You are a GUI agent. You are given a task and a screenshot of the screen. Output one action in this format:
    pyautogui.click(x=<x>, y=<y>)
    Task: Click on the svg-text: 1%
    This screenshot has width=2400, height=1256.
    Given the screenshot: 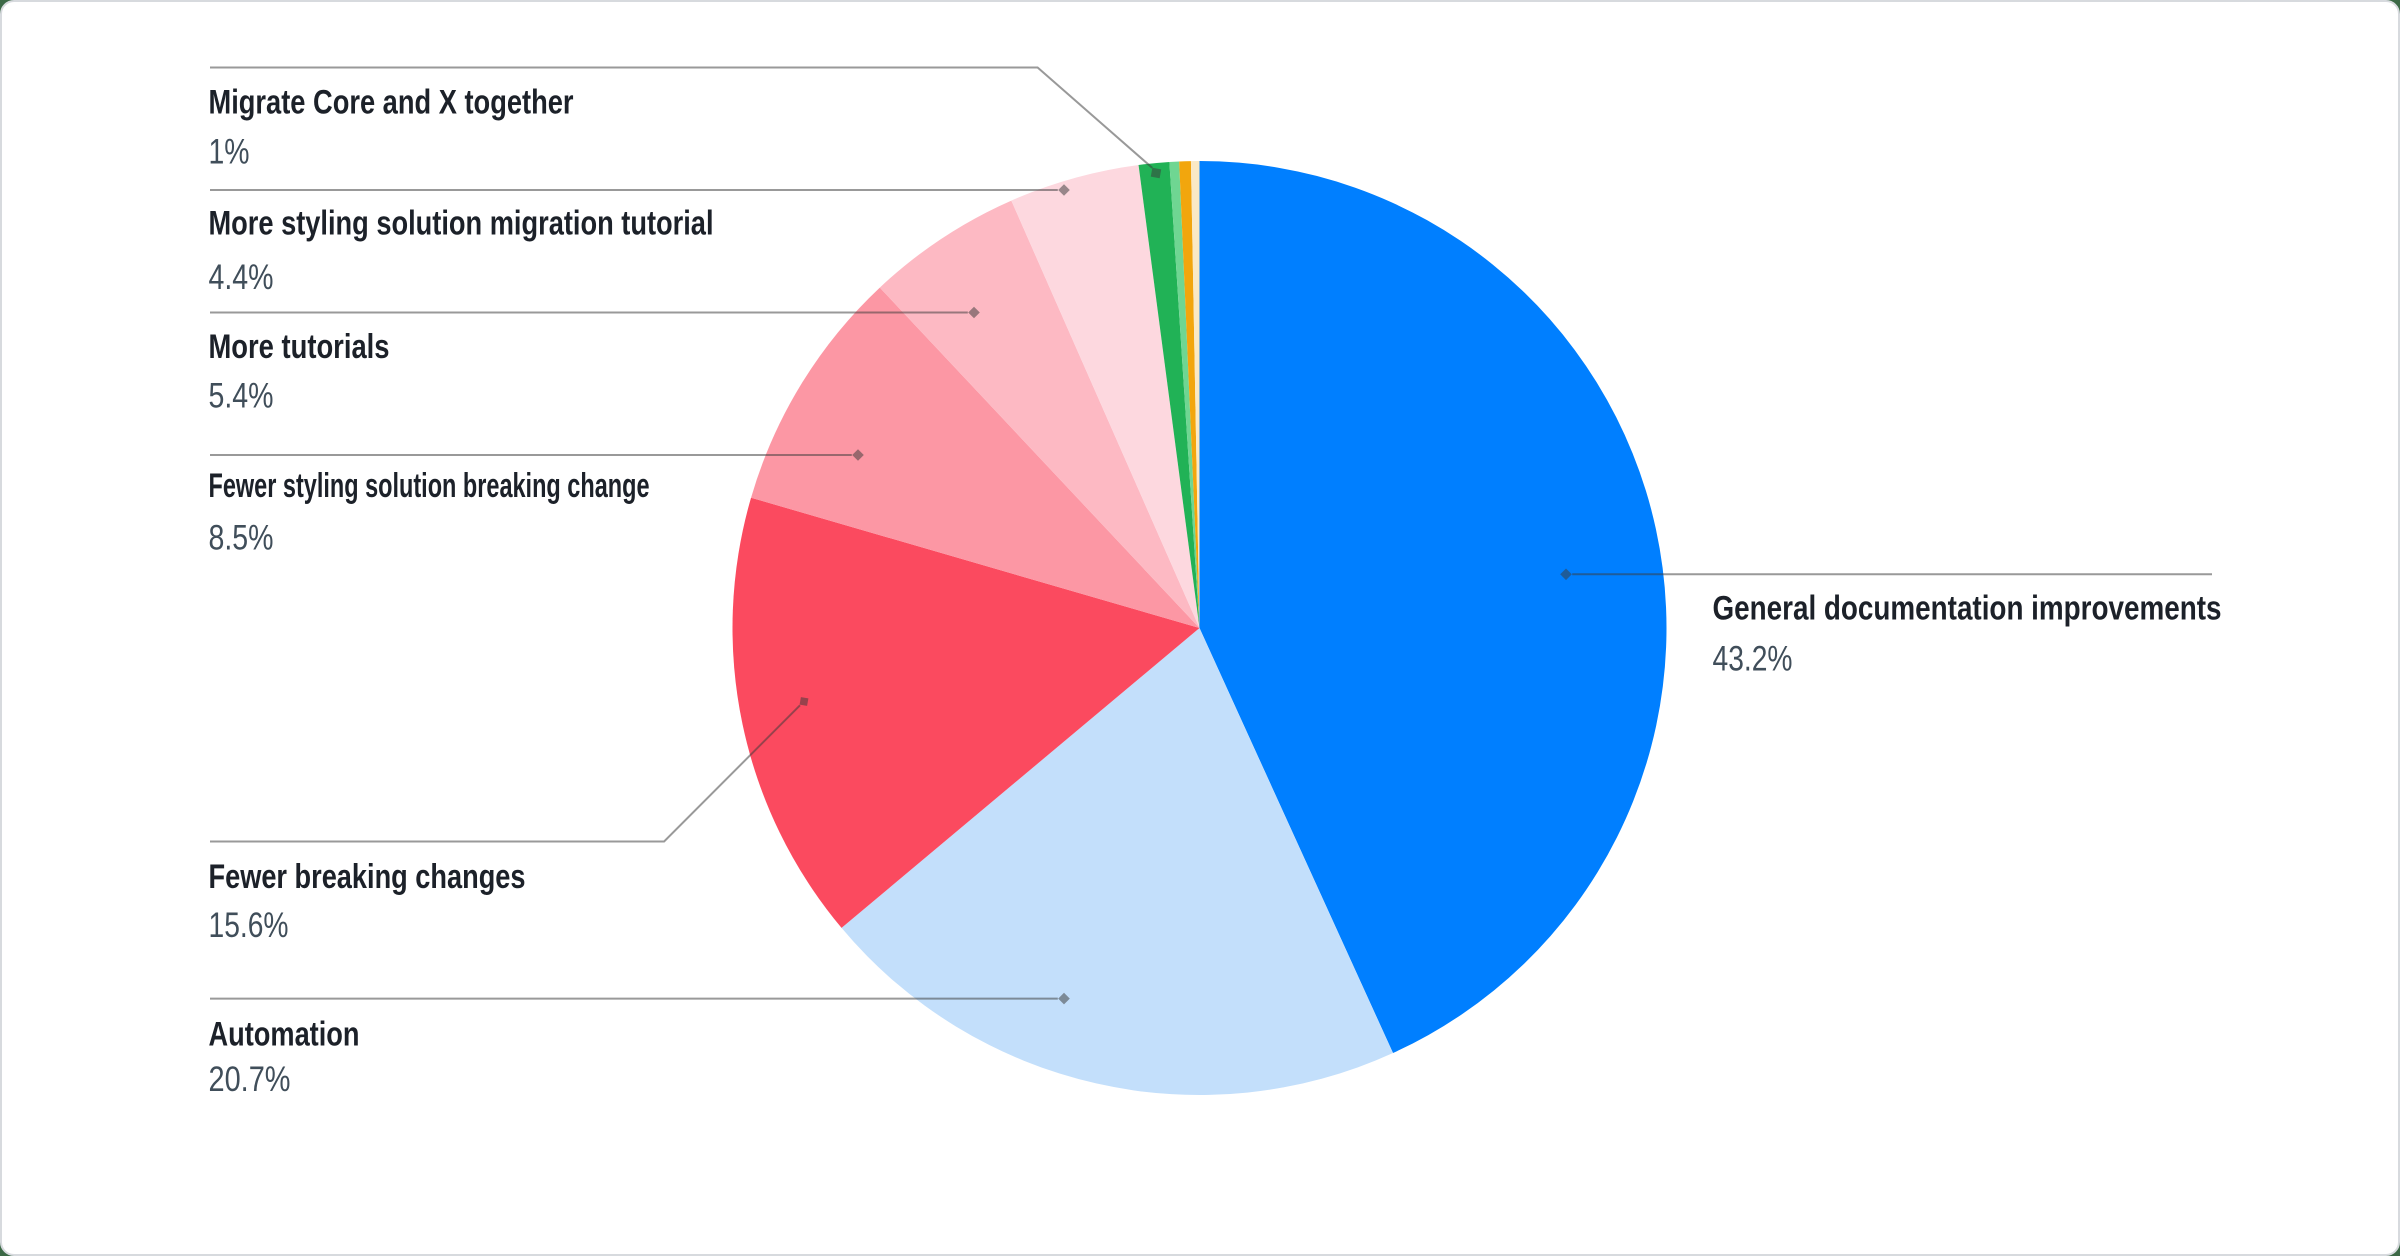 What is the action you would take?
    pyautogui.click(x=229, y=152)
    